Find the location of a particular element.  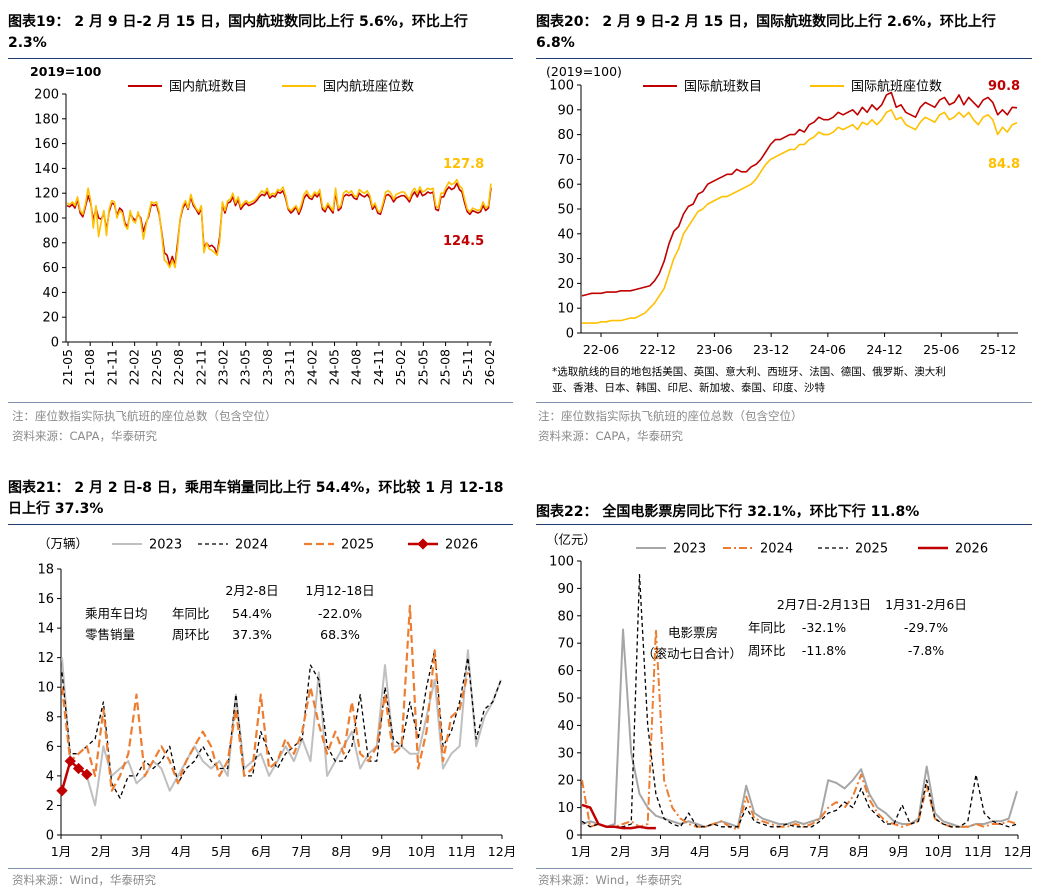

c22-x-tick-label: 3月 is located at coordinates (660, 851).